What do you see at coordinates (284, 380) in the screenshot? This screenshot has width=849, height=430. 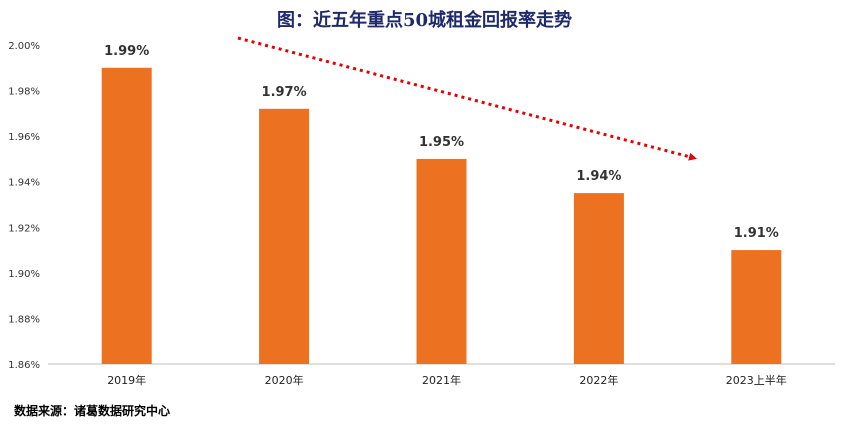 I see `x-tick-label: 2020年` at bounding box center [284, 380].